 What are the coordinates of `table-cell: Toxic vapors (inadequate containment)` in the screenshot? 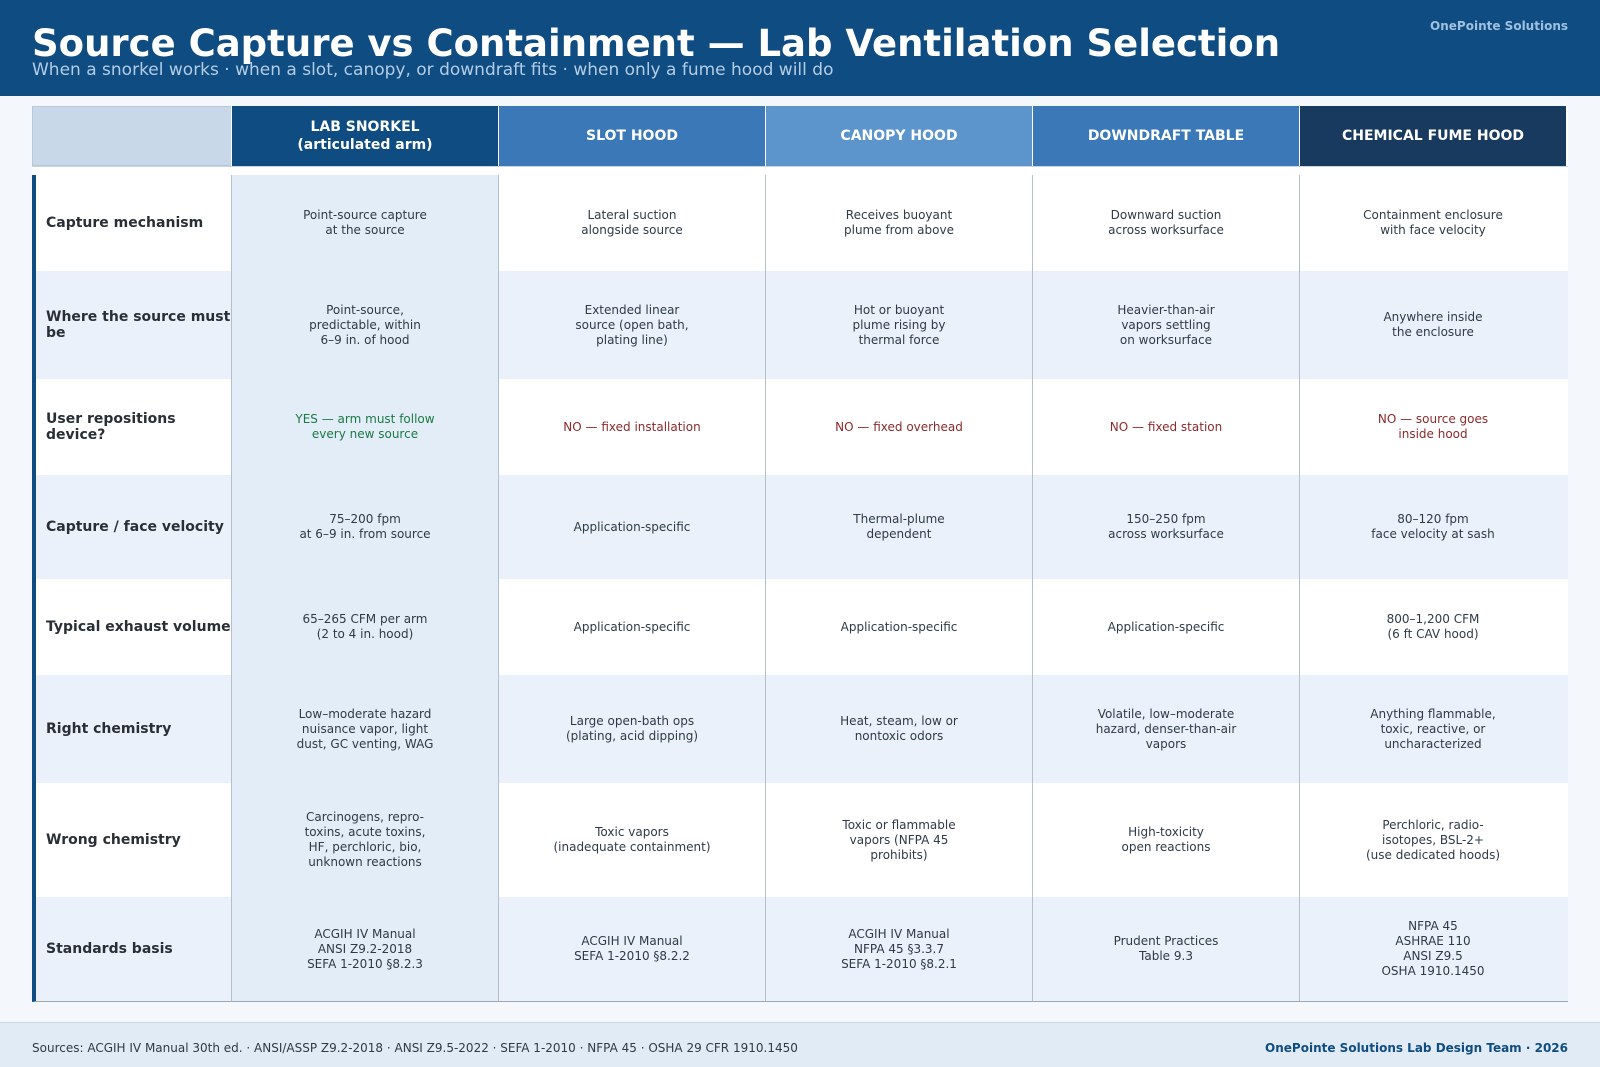 It's located at (631, 840).